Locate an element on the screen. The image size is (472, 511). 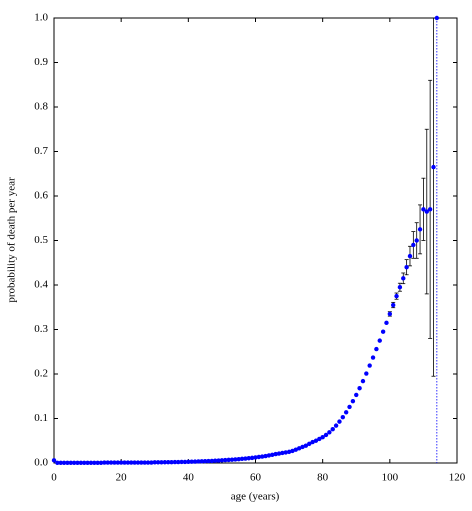
x-tick-label: 80 is located at coordinates (323, 478).